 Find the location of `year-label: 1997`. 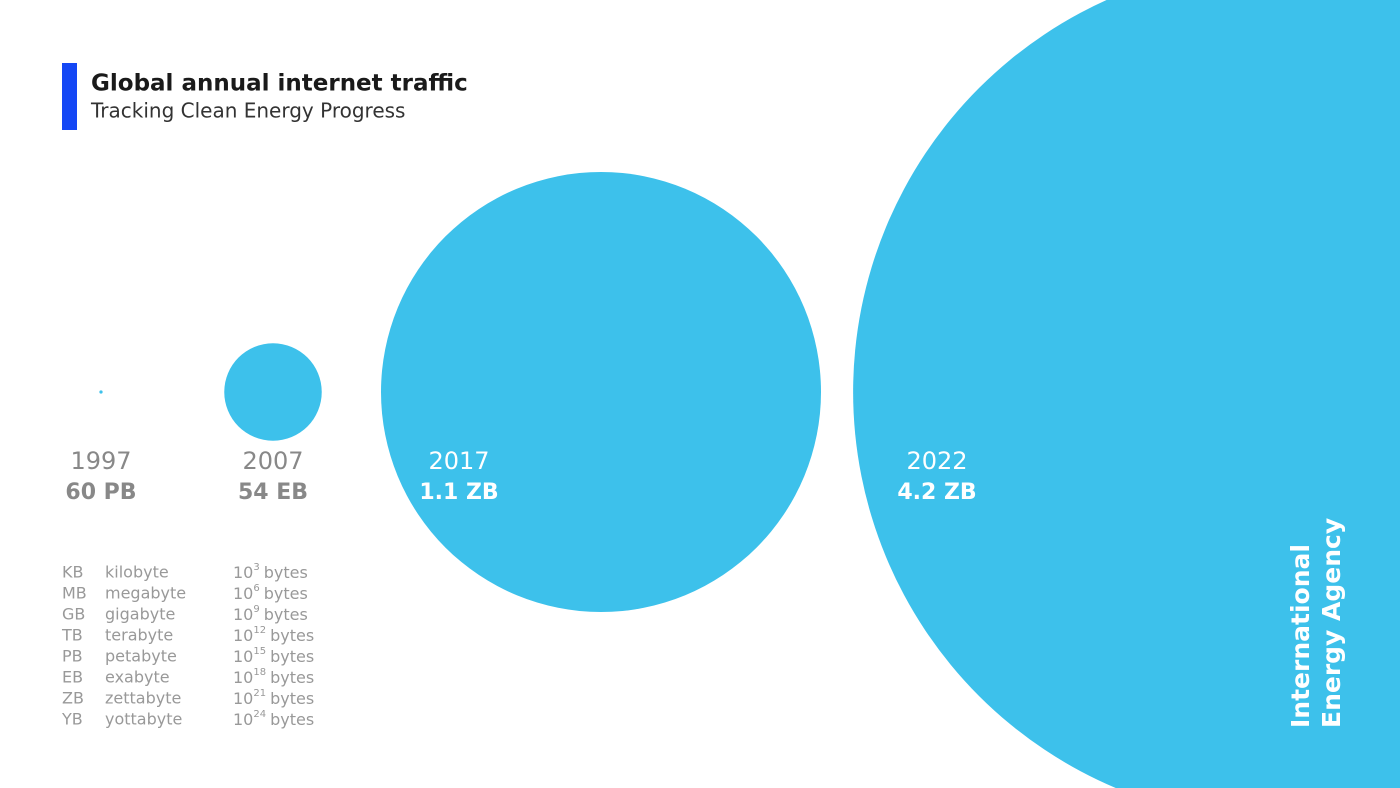

year-label: 1997 is located at coordinates (100, 461).